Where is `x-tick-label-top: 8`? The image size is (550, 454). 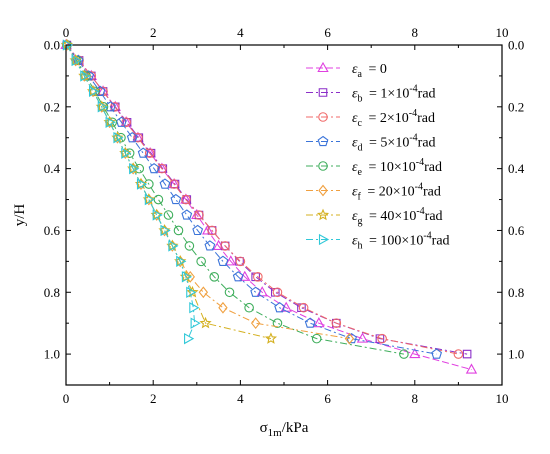
x-tick-label-top: 8 is located at coordinates (415, 32).